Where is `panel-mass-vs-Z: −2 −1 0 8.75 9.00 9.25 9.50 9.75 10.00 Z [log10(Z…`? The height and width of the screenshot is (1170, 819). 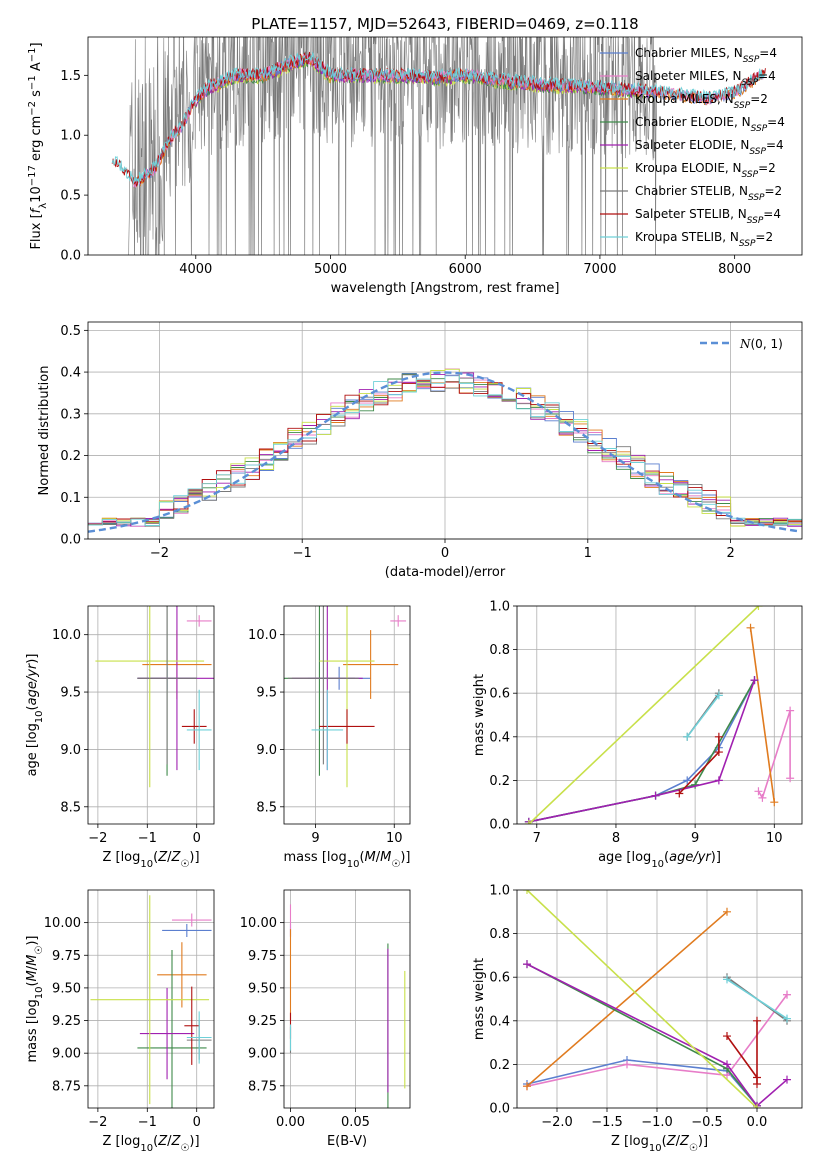
panel-mass-vs-Z: −2 −1 0 8.75 9.00 9.25 9.50 9.75 10.00 Z [log10(Z… is located at coordinates (120, 1021).